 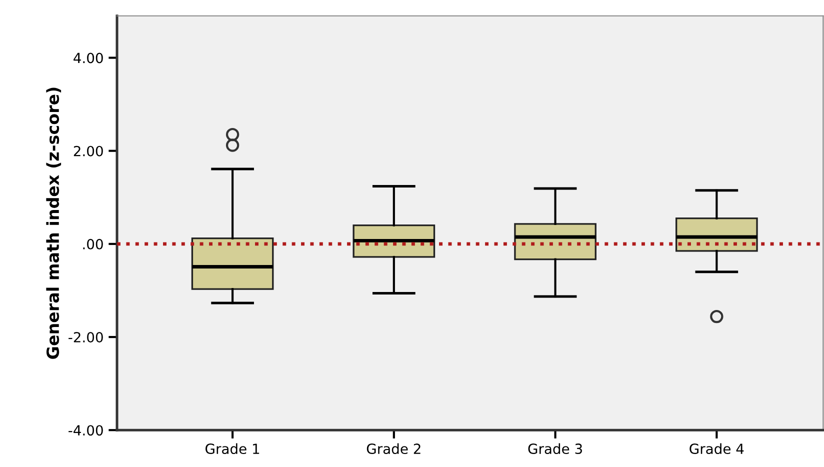 I want to click on y-tick-label: 2.00, so click(x=88, y=151).